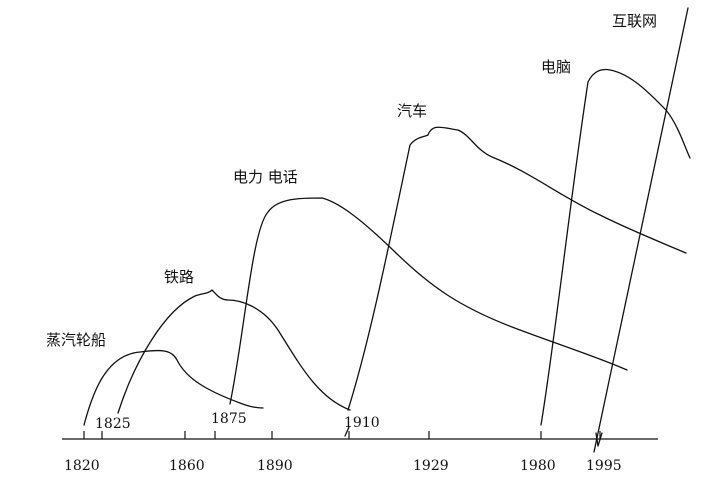  I want to click on year-marker-1995, so click(599, 439).